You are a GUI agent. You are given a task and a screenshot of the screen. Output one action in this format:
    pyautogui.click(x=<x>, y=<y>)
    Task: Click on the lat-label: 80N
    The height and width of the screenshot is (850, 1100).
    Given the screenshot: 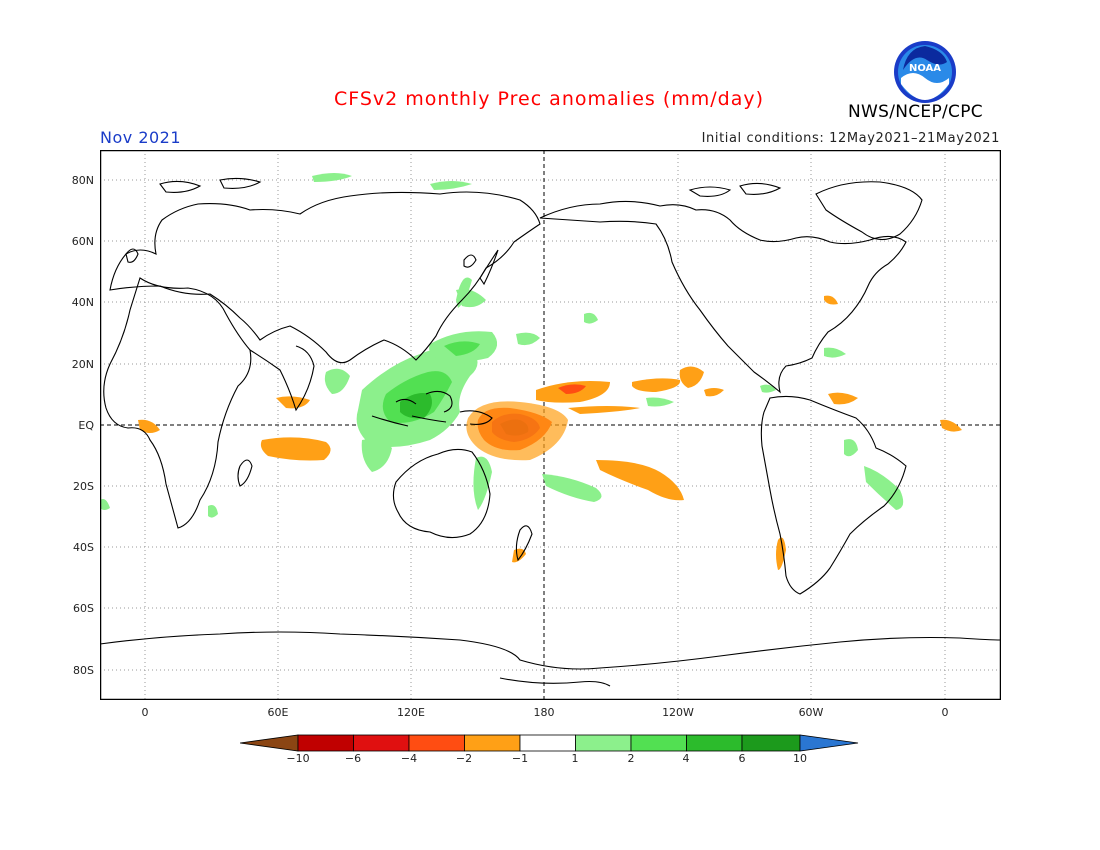 What is the action you would take?
    pyautogui.click(x=82, y=180)
    